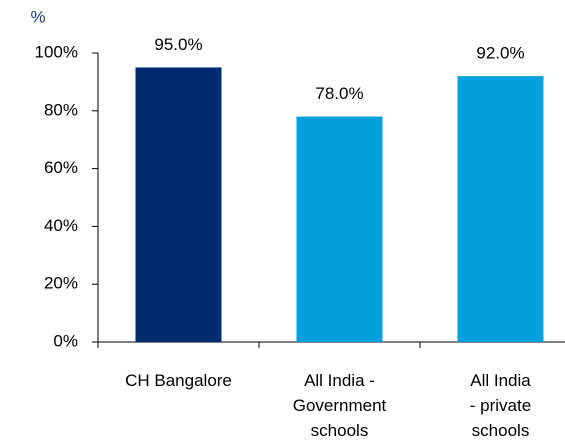 The image size is (565, 444). Describe the element at coordinates (500, 53) in the screenshot. I see `value-label: 92.0%` at that location.